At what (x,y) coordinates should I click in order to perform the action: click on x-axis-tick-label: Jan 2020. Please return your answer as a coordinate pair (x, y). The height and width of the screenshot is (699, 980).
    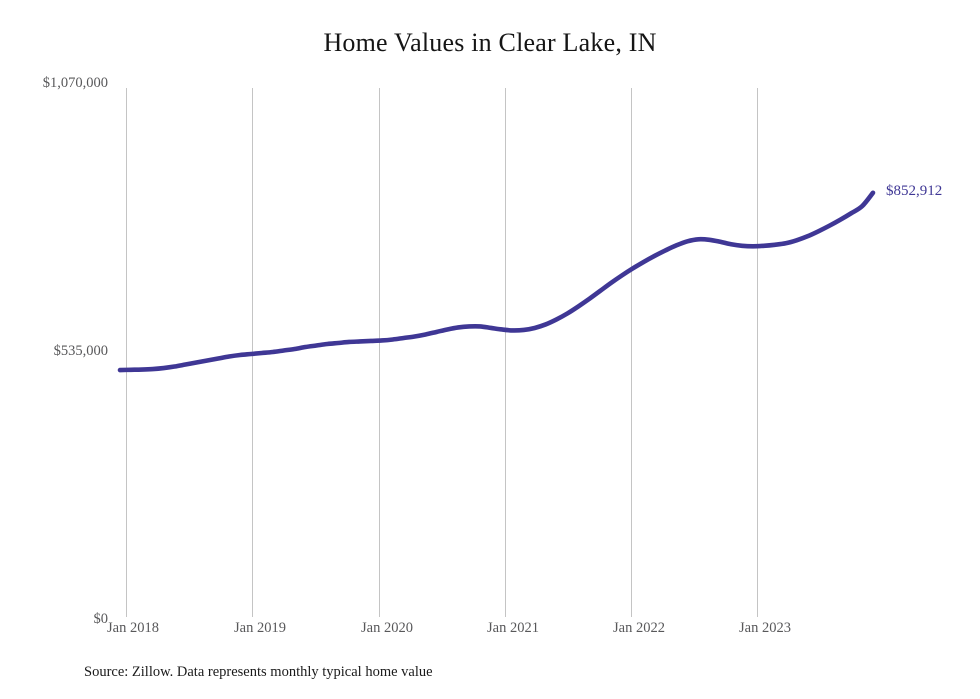
    Looking at the image, I should click on (387, 628).